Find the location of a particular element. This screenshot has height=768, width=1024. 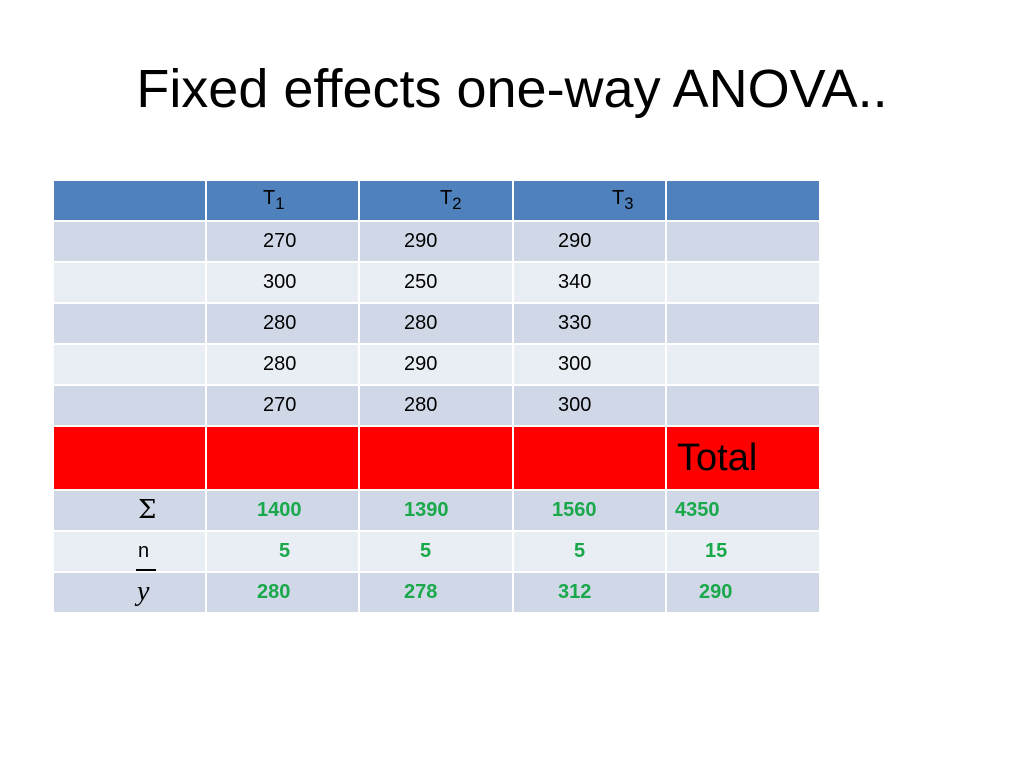

header-cell-t2: T2 is located at coordinates (436, 200).